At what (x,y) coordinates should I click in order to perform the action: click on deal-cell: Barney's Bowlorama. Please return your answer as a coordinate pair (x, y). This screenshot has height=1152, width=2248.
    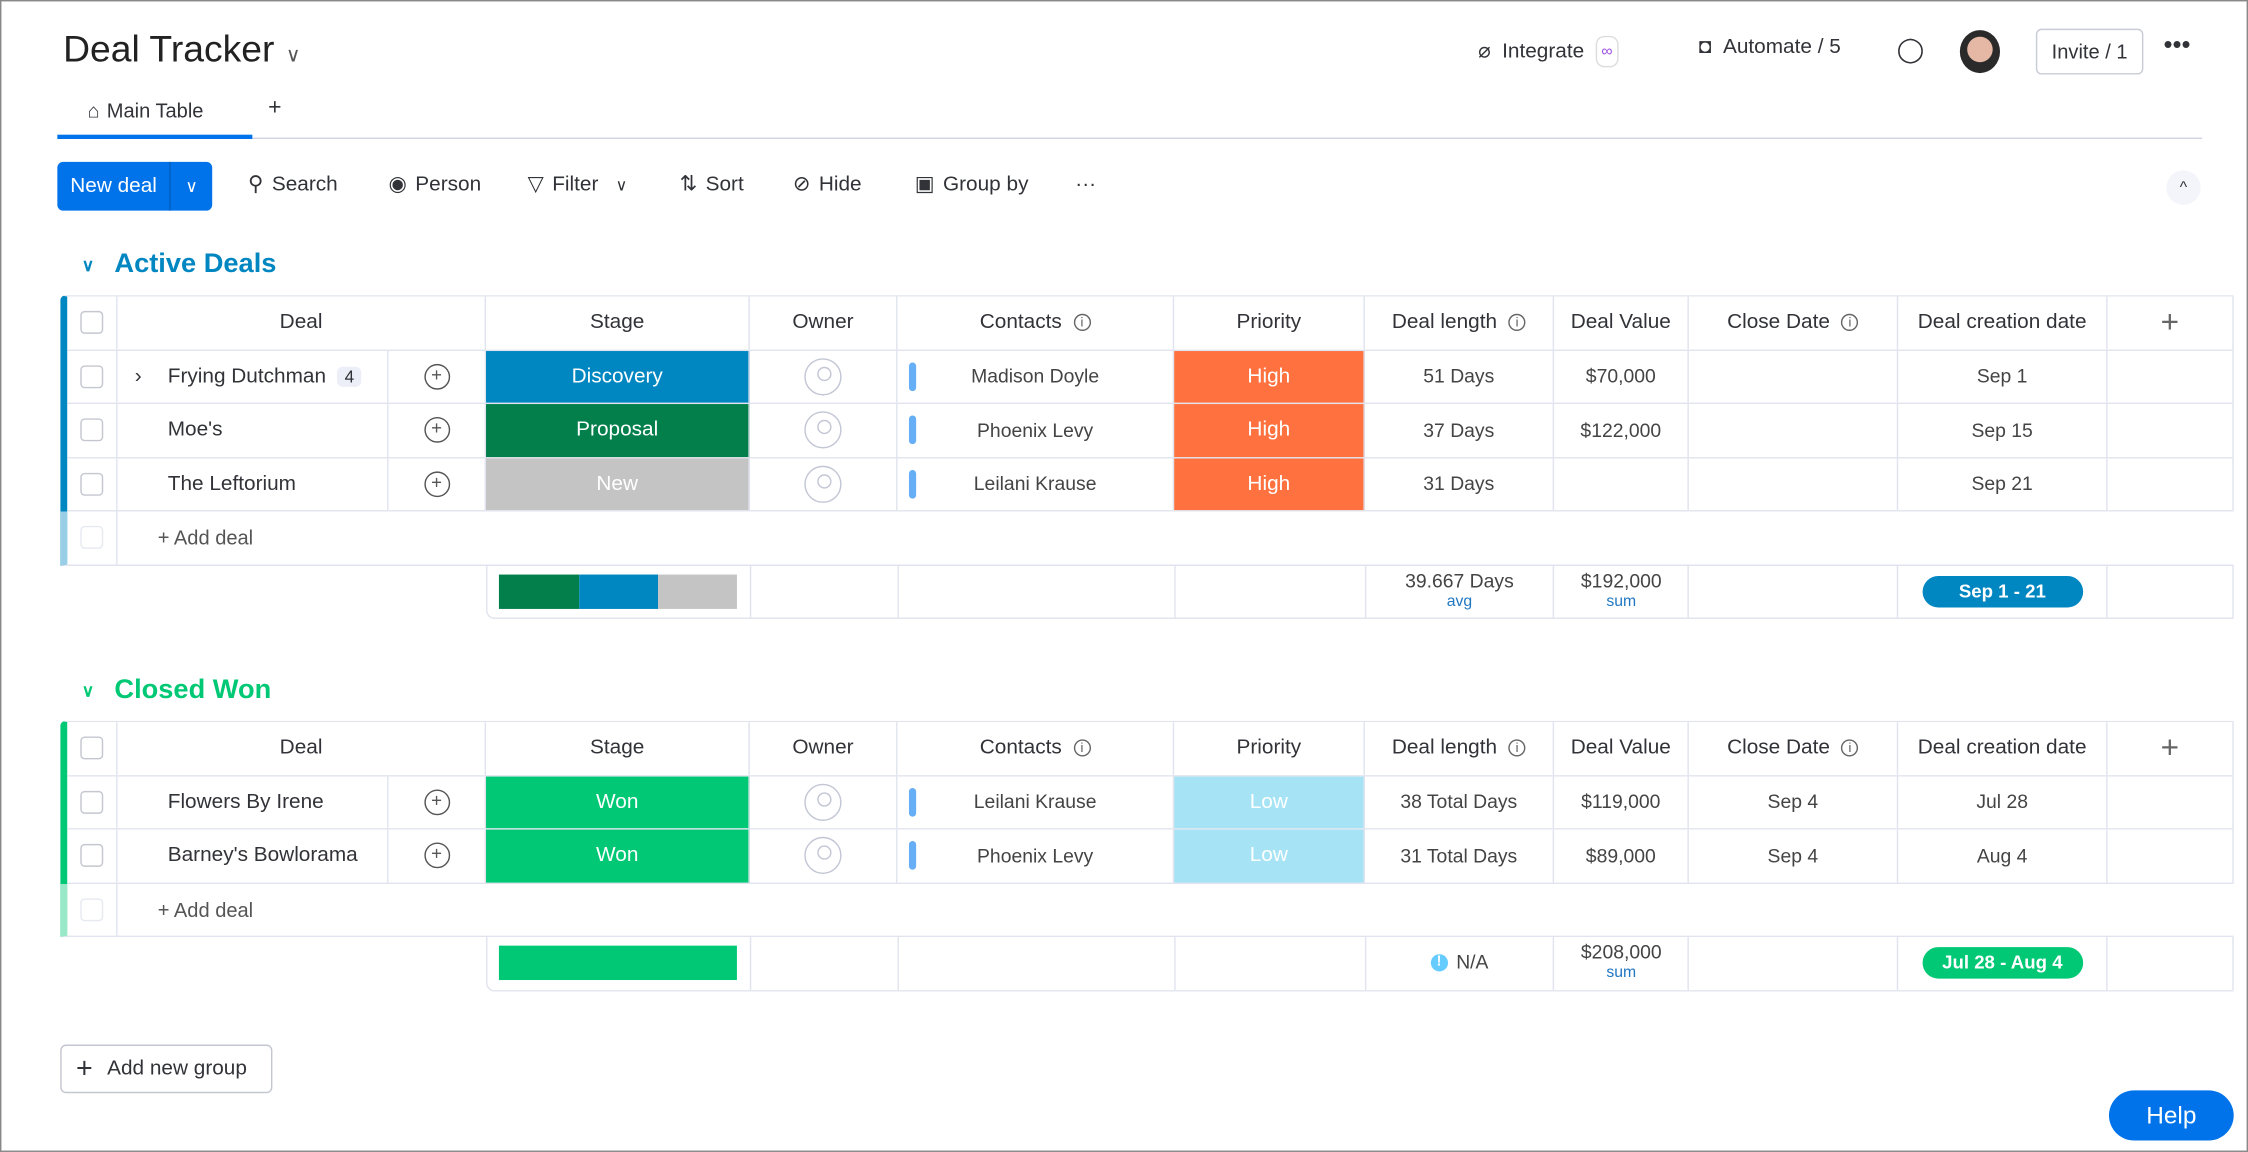
    Looking at the image, I should click on (253, 855).